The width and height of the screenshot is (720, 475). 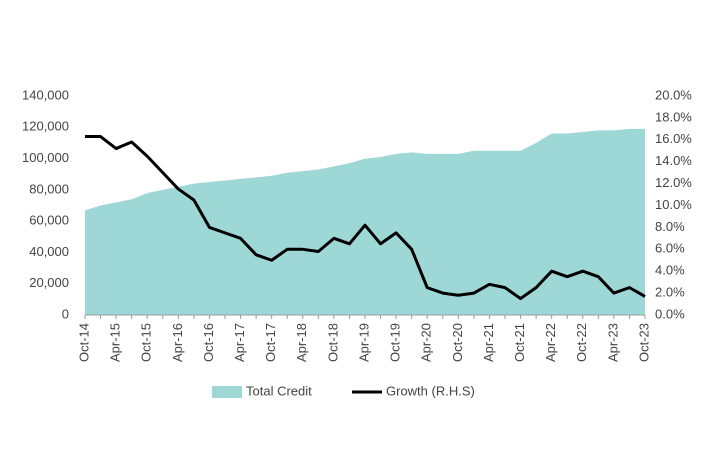 What do you see at coordinates (673, 138) in the screenshot?
I see `y2-tick-label: 16.0%` at bounding box center [673, 138].